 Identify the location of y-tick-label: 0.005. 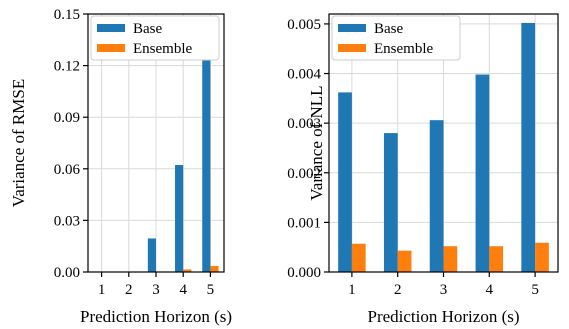
(304, 25).